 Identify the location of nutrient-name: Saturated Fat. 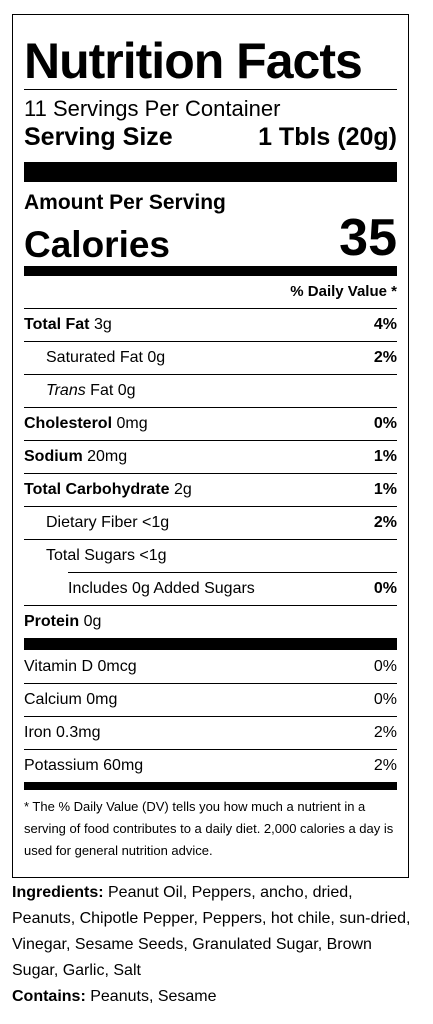
(94, 357).